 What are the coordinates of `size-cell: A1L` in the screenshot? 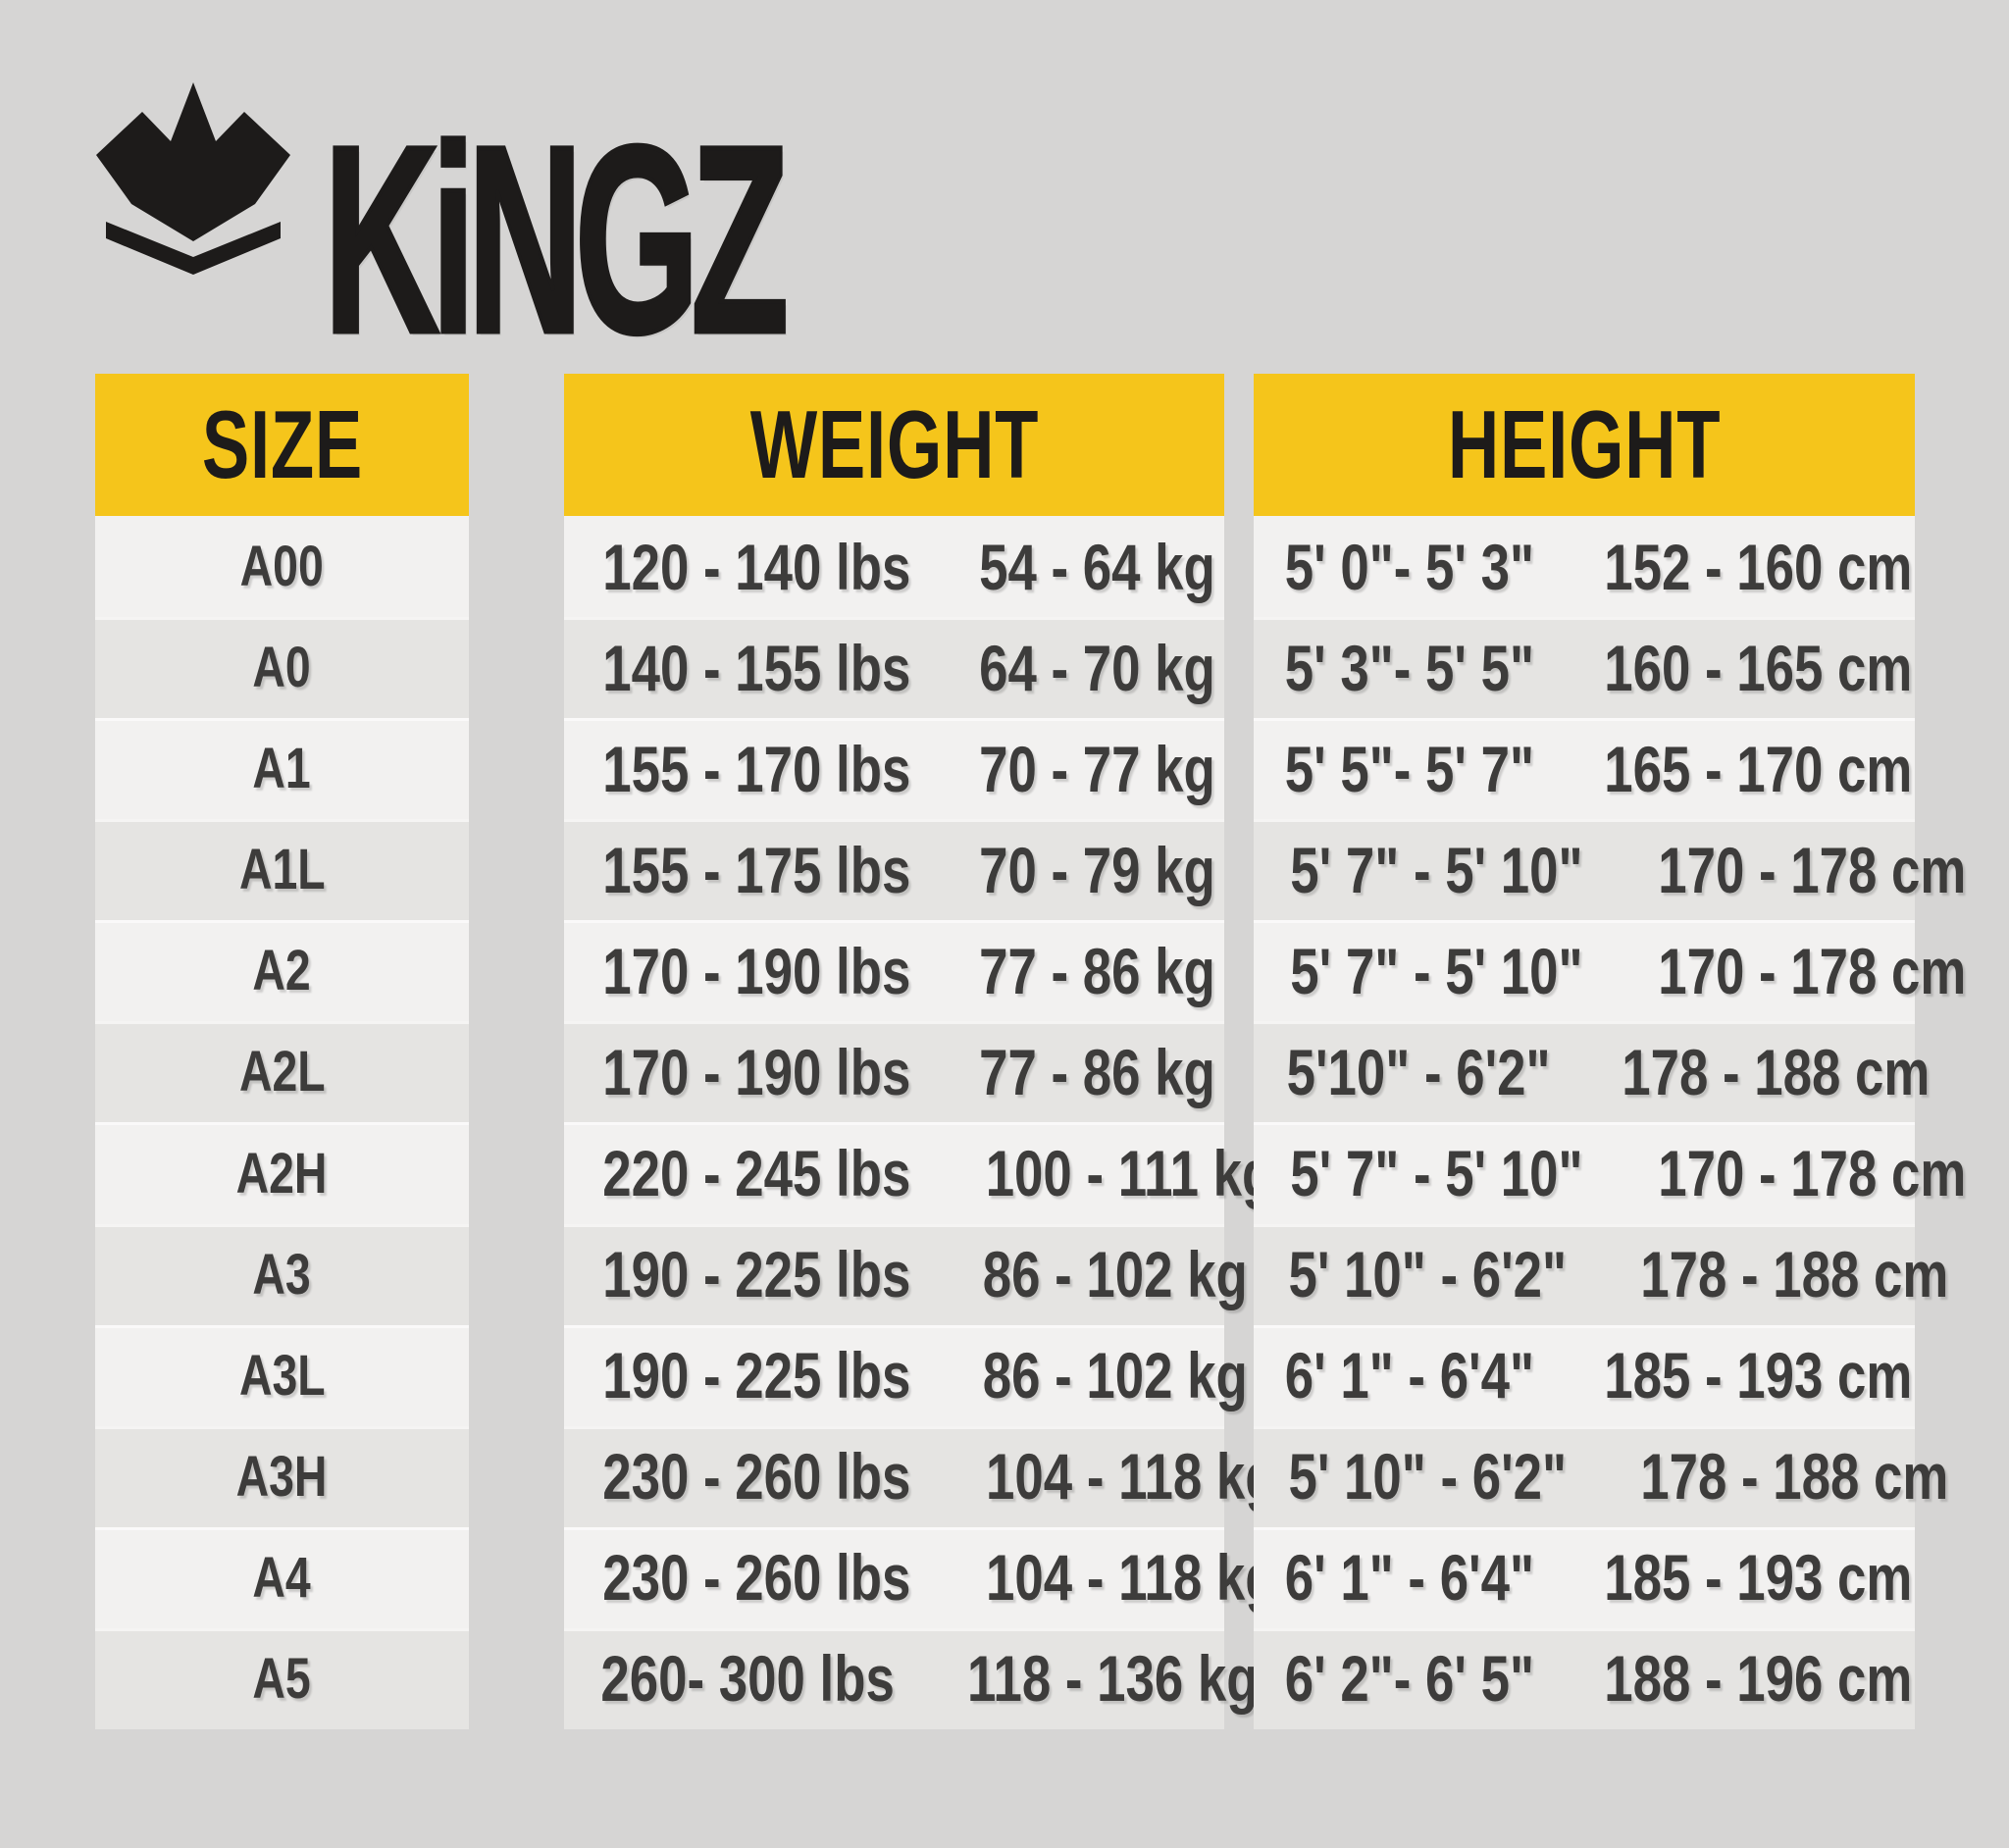 It's located at (282, 869).